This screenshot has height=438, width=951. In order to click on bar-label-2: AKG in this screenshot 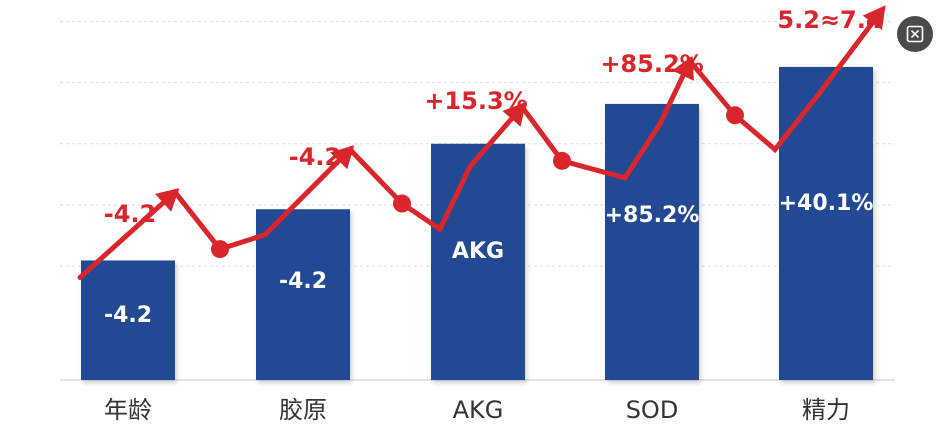, I will do `click(478, 251)`.